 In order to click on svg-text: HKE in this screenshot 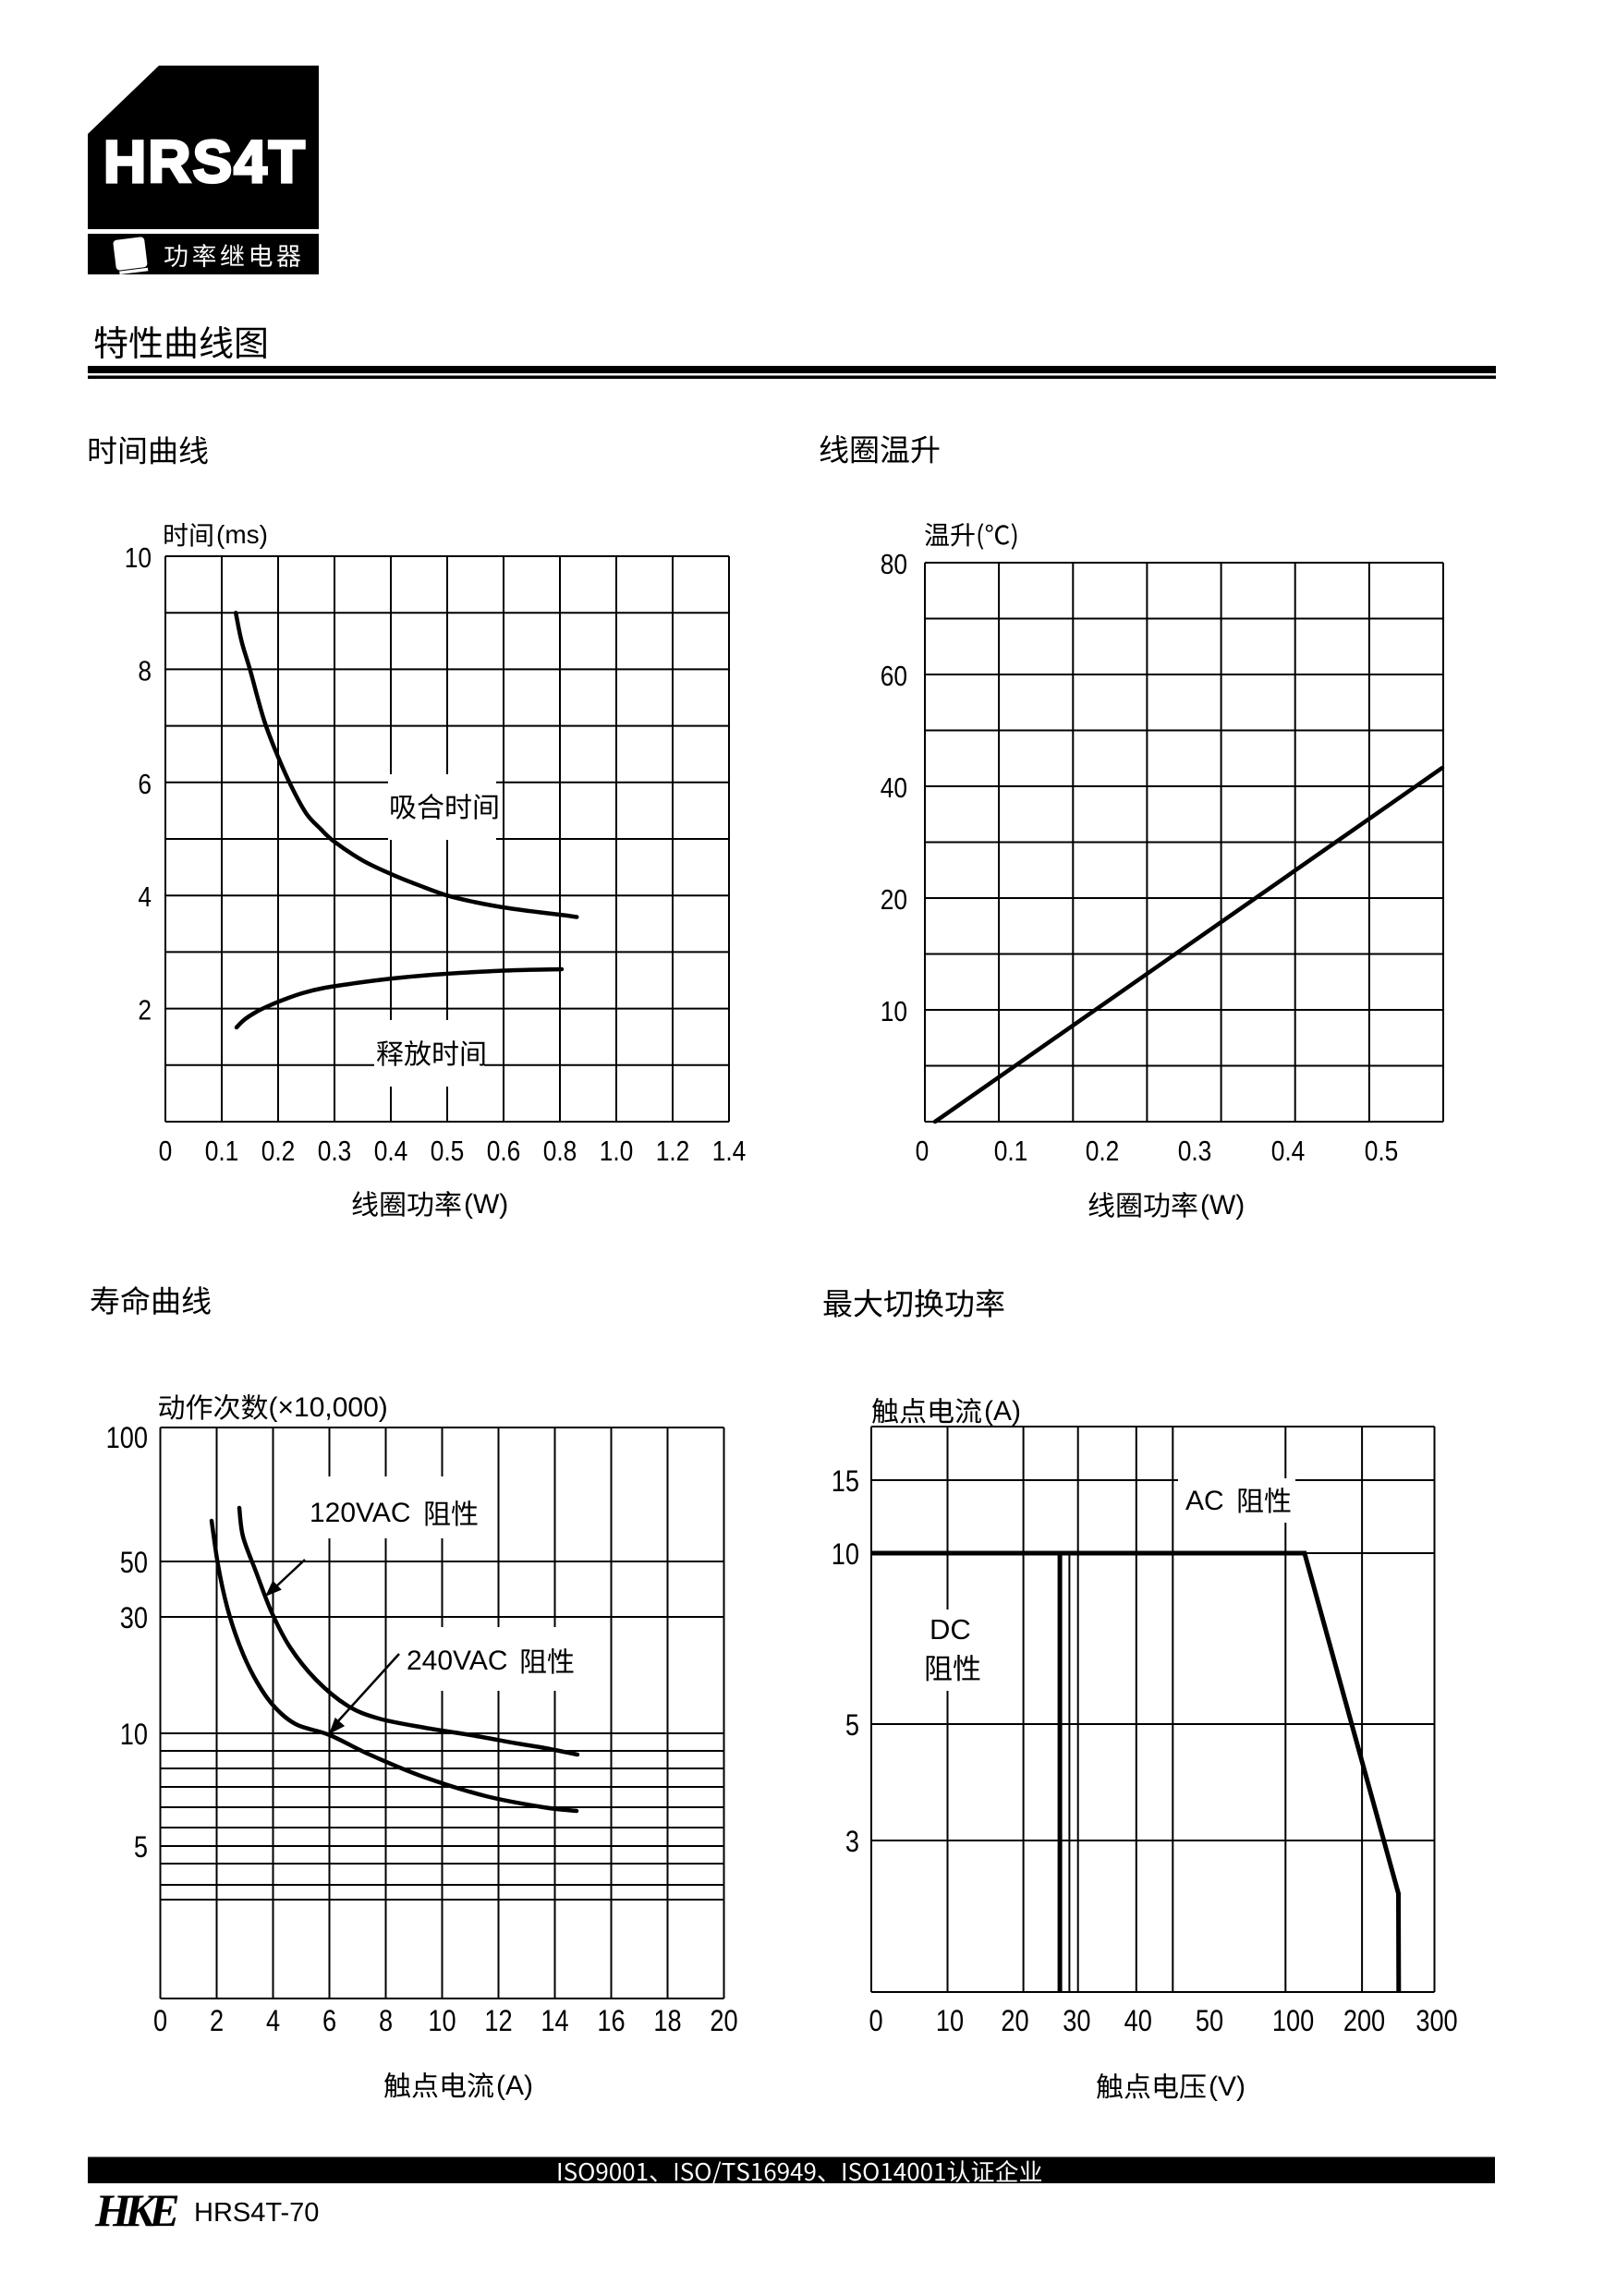, I will do `click(136, 2210)`.